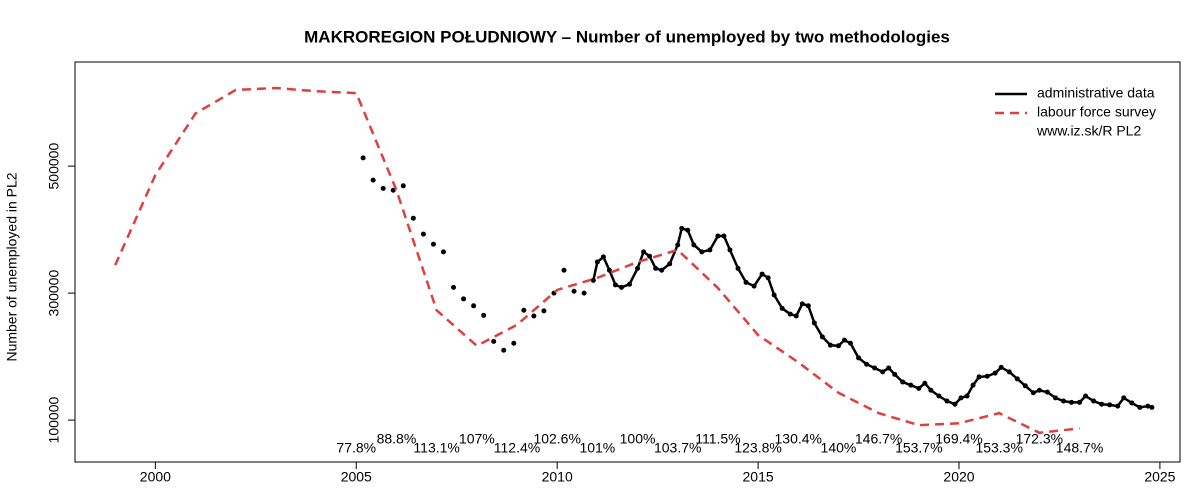  What do you see at coordinates (958, 477) in the screenshot?
I see `x-tick-label: 2020` at bounding box center [958, 477].